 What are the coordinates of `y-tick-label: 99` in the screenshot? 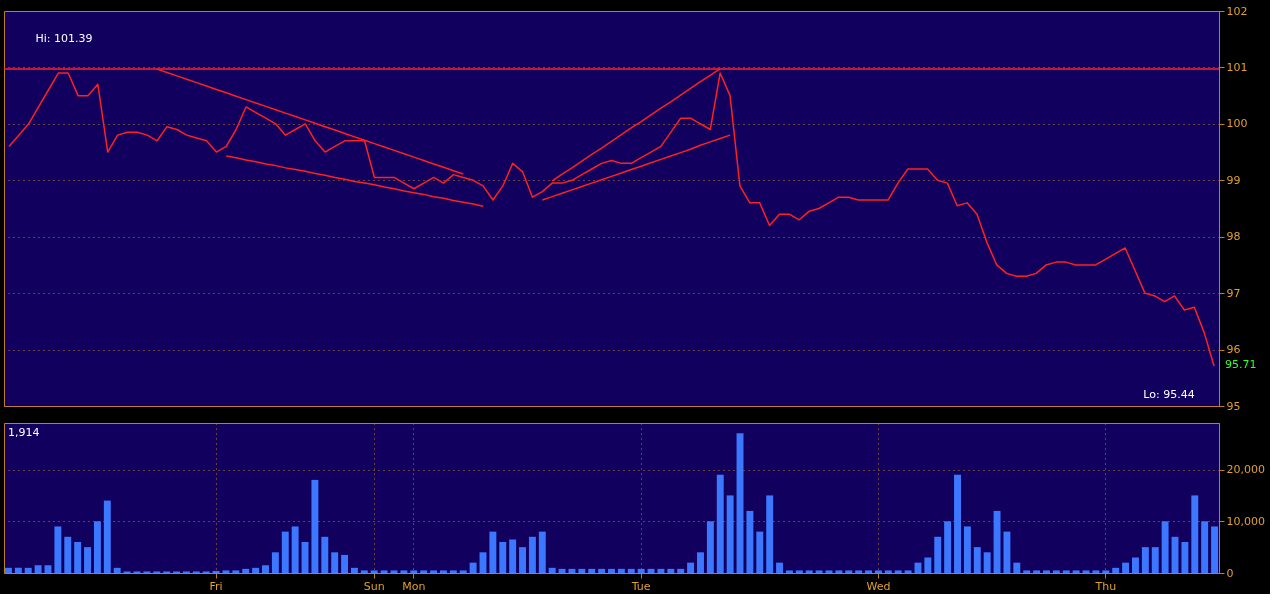 It's located at (1233, 180).